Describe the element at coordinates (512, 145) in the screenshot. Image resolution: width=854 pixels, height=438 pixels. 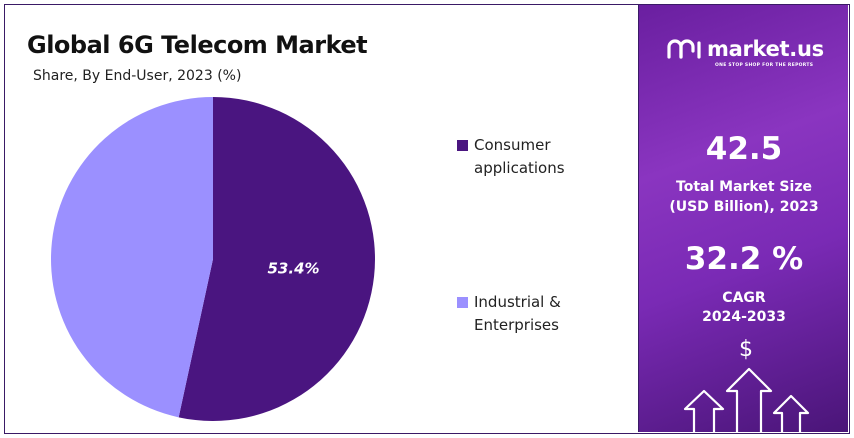
I see `legend-label-consumer-line1: Consumer` at that location.